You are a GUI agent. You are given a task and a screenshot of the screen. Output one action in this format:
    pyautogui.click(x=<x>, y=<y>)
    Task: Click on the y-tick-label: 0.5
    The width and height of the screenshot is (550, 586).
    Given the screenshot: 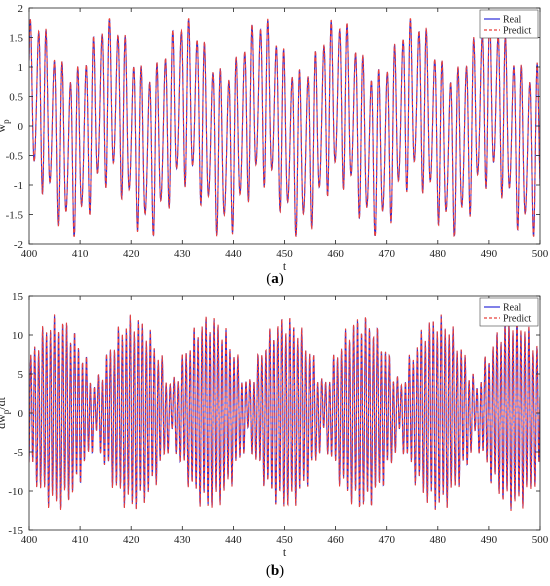 What is the action you would take?
    pyautogui.click(x=16, y=98)
    